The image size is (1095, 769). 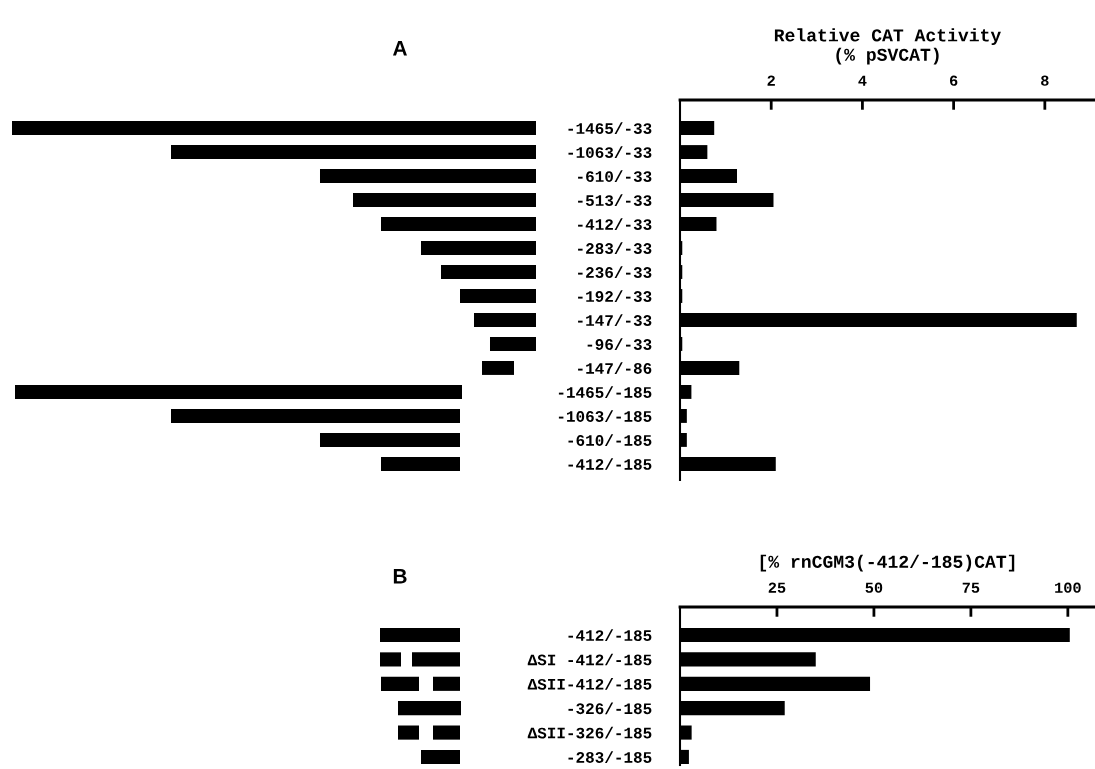 I want to click on y-tick-label: -1063/-33, so click(x=610, y=152).